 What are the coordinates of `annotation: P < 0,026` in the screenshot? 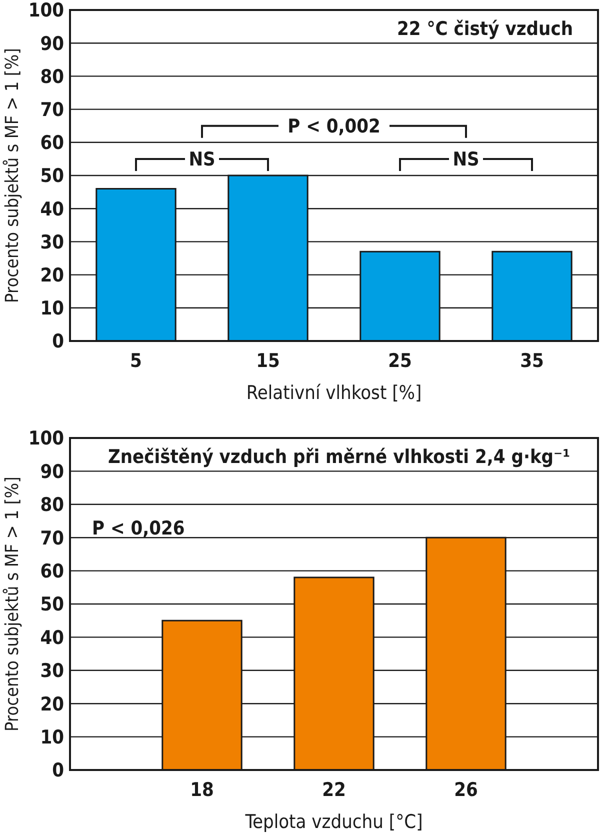 It's located at (138, 528).